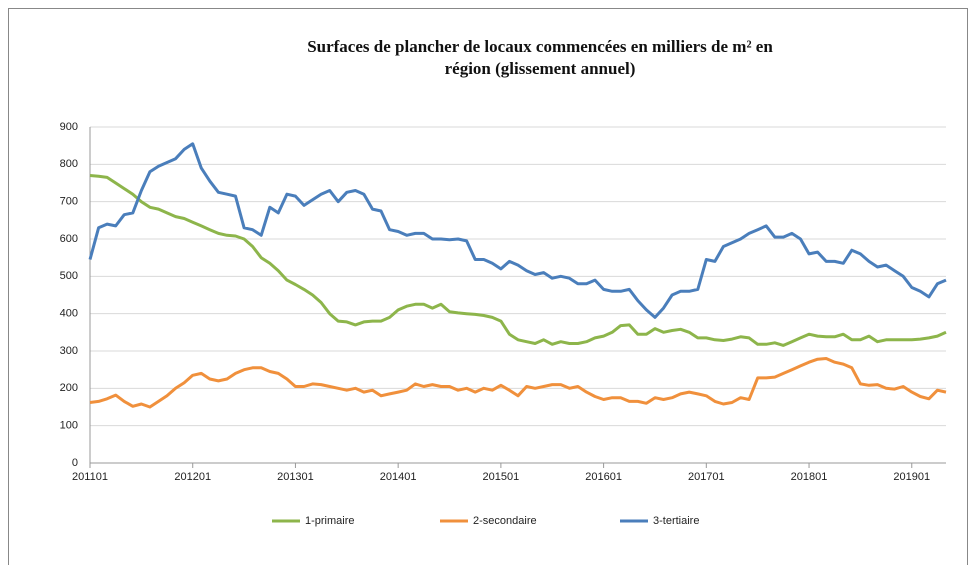 The image size is (972, 565). Describe the element at coordinates (603, 477) in the screenshot. I see `x-tick-label: 201601` at that location.